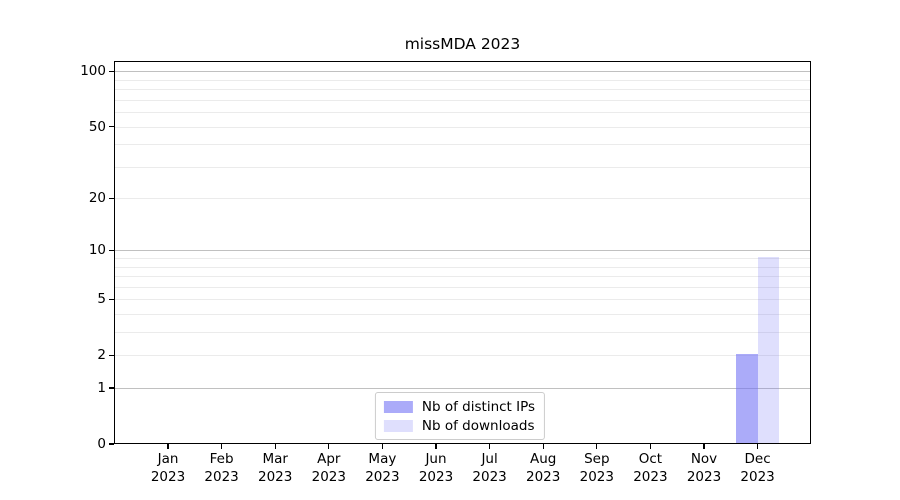  I want to click on x-tick-label: May 2023, so click(382, 468).